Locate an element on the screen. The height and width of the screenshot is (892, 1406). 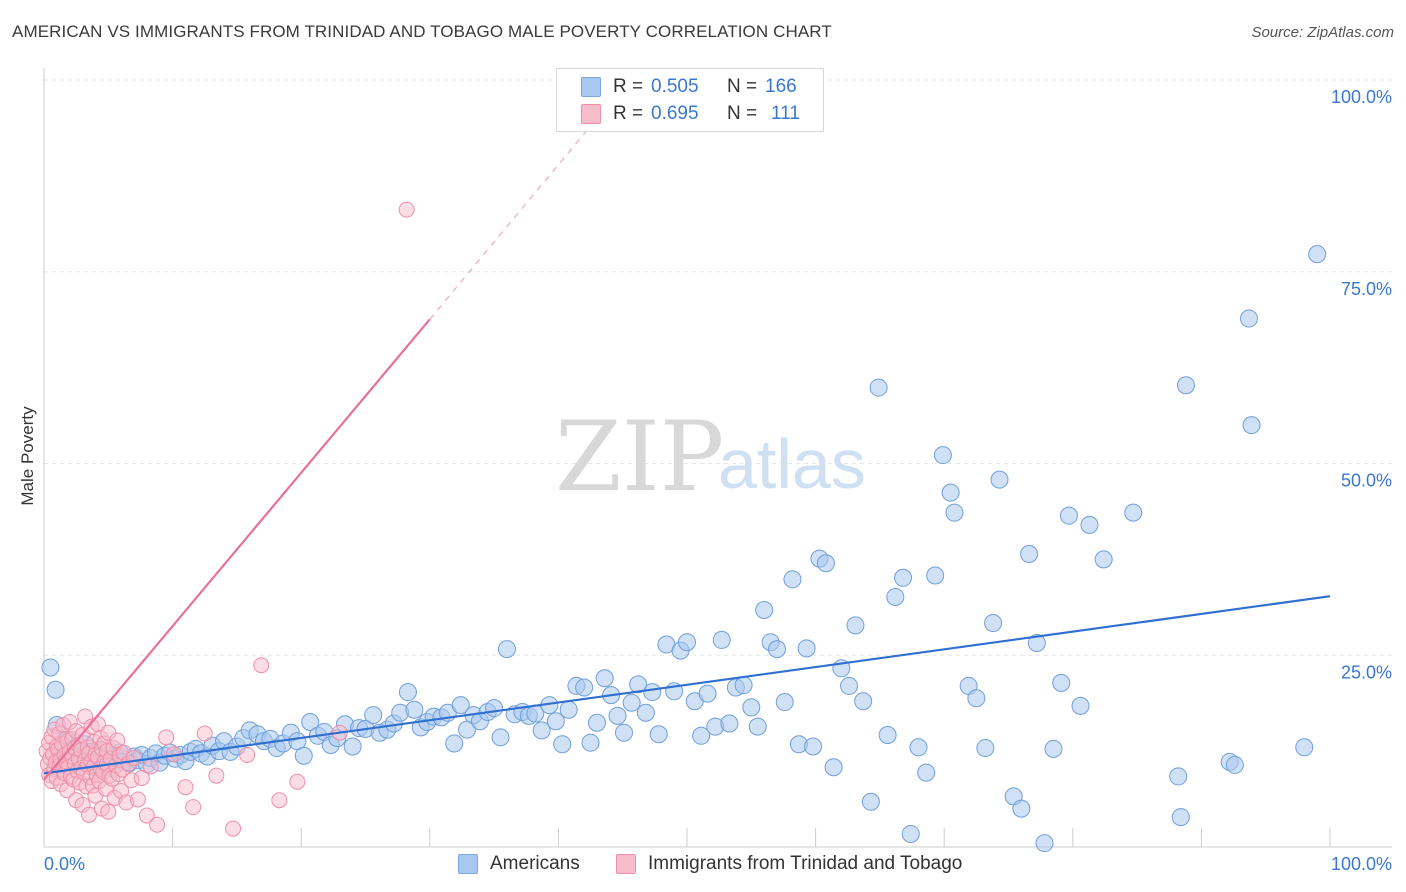
stats-legend: R = 0.505 N = 166 R = 0.695 N = 111 is located at coordinates (690, 100).